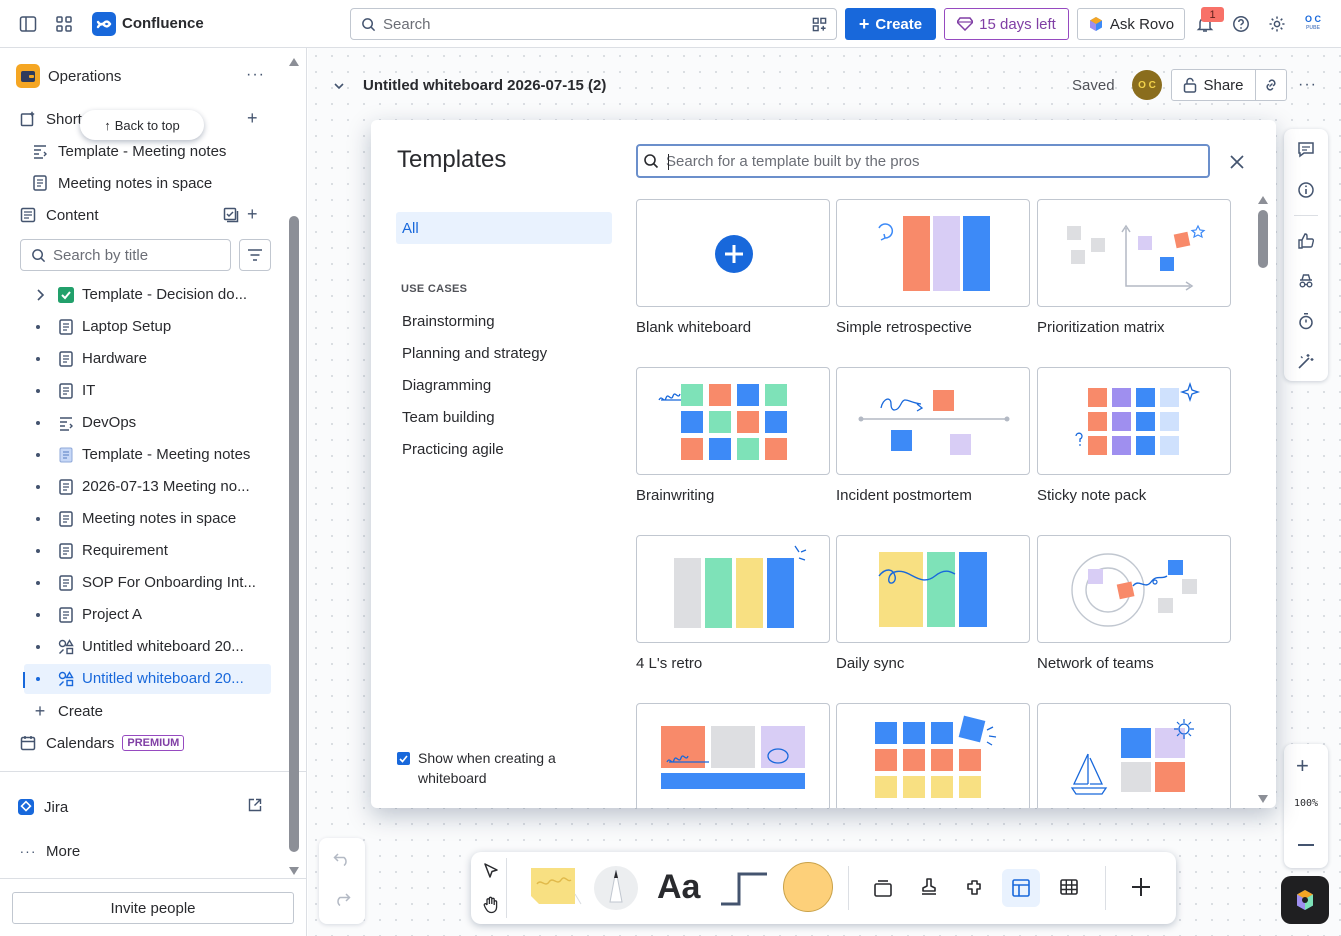 This screenshot has height=936, width=1341. What do you see at coordinates (125, 255) in the screenshot?
I see `search-by-title-input: Search by title` at bounding box center [125, 255].